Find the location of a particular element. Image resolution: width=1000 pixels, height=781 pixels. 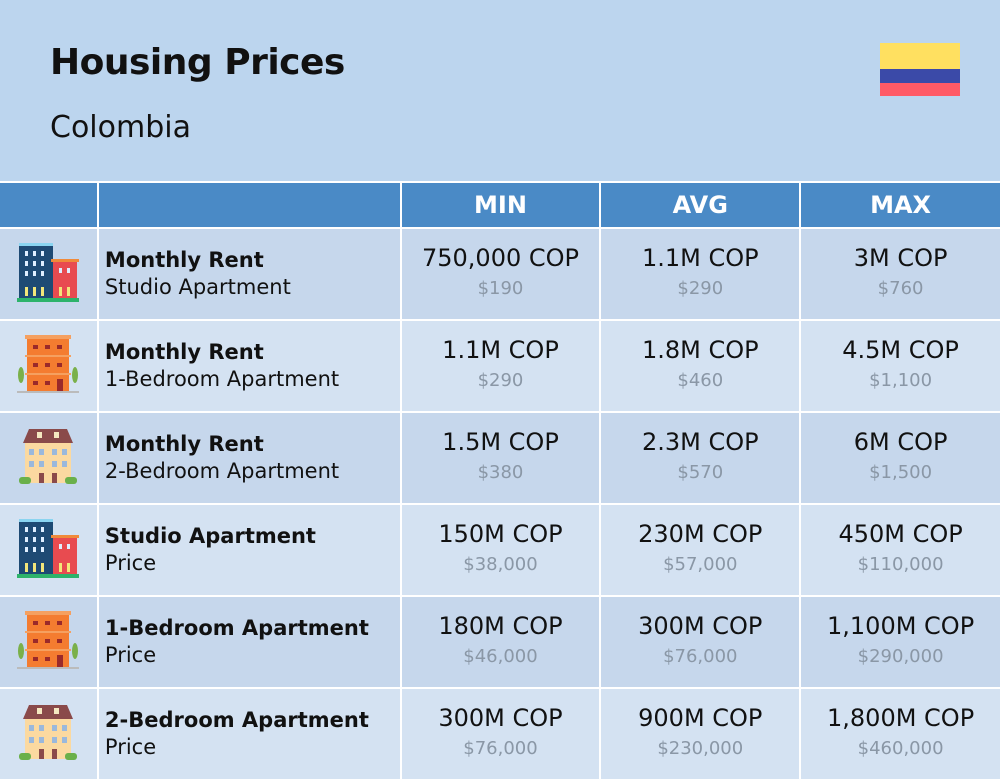

max-local-price: 1,100M COP is located at coordinates (901, 626).